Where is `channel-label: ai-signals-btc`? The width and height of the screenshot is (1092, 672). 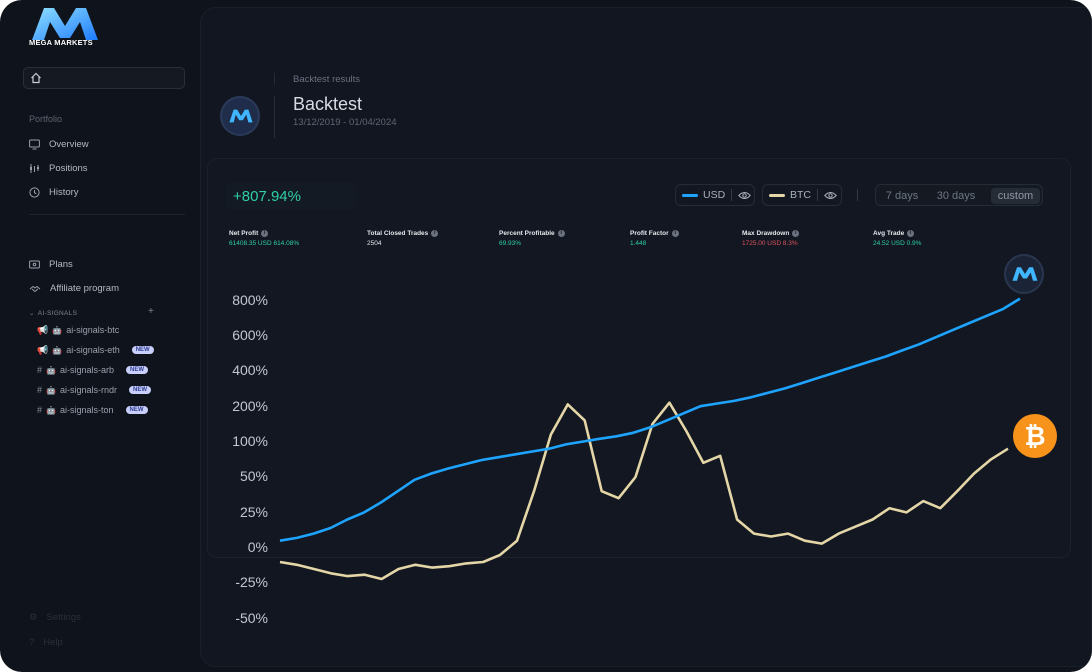
channel-label: ai-signals-btc is located at coordinates (93, 330).